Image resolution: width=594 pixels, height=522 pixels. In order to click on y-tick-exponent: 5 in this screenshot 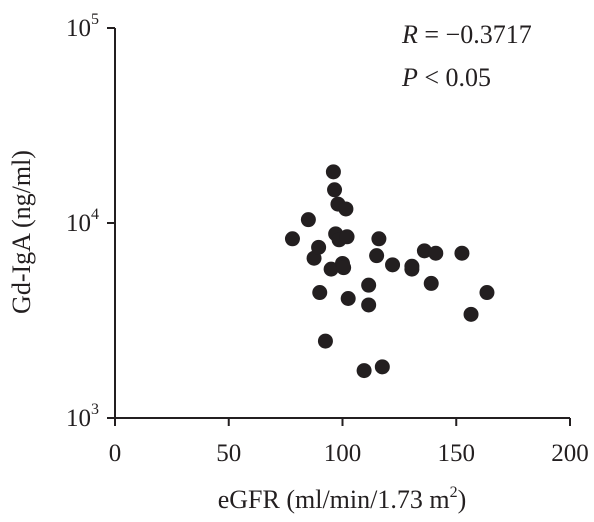, I will do `click(95, 19)`.